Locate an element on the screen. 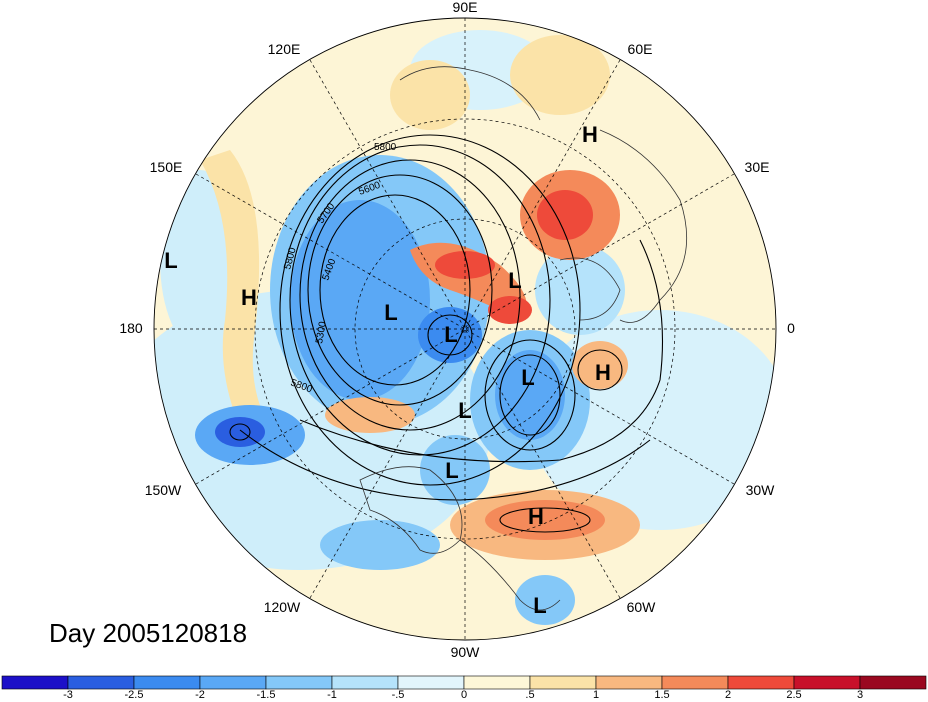 Image resolution: width=928 pixels, height=702 pixels. colorbar-tick-label: 0 is located at coordinates (464, 695).